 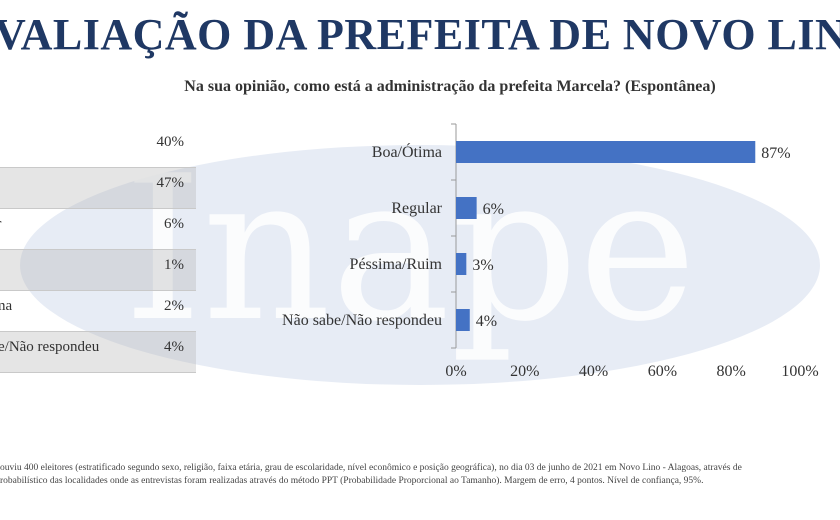 What do you see at coordinates (455, 371) in the screenshot?
I see `x-tick-label: 0%` at bounding box center [455, 371].